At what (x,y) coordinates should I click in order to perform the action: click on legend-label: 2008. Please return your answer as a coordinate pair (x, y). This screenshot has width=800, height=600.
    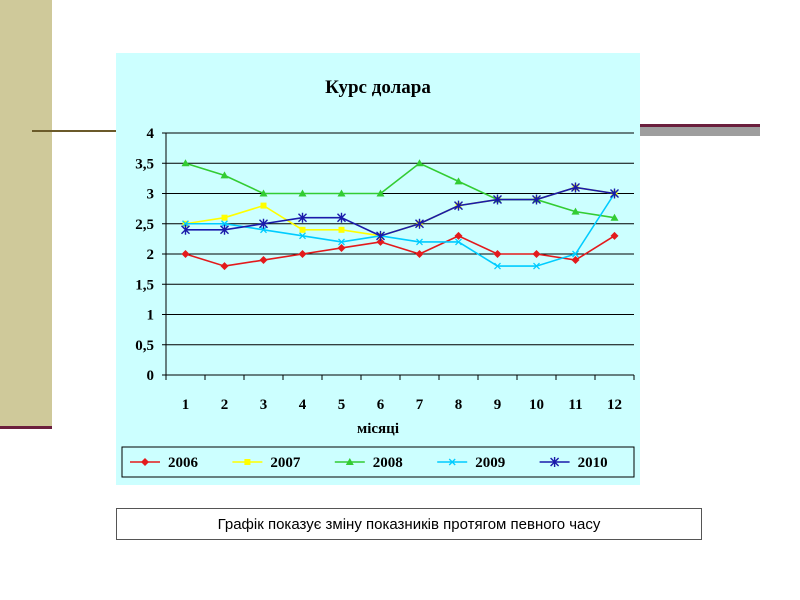
    Looking at the image, I should click on (388, 463).